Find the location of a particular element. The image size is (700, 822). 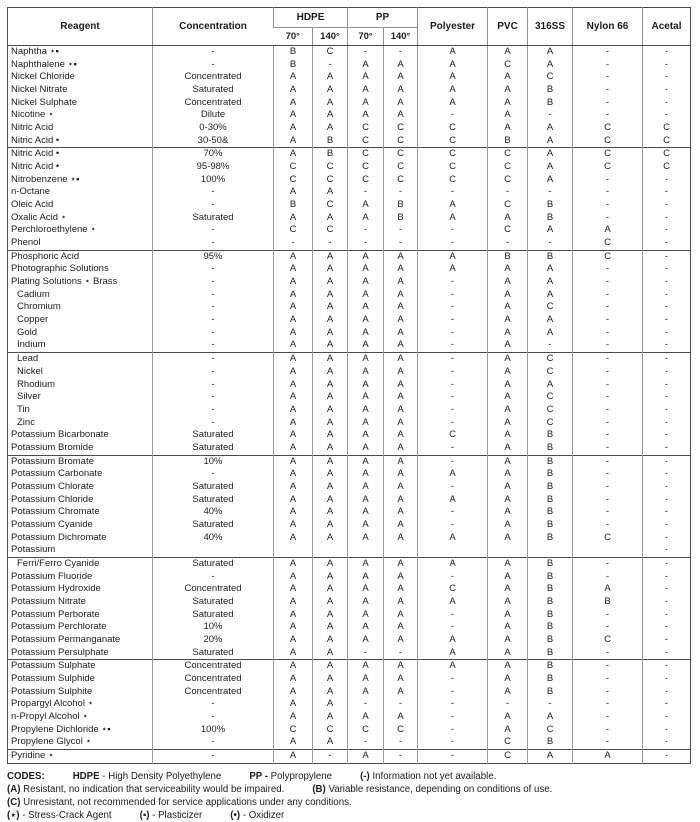

col-header-concentration: Concentration is located at coordinates (213, 26).